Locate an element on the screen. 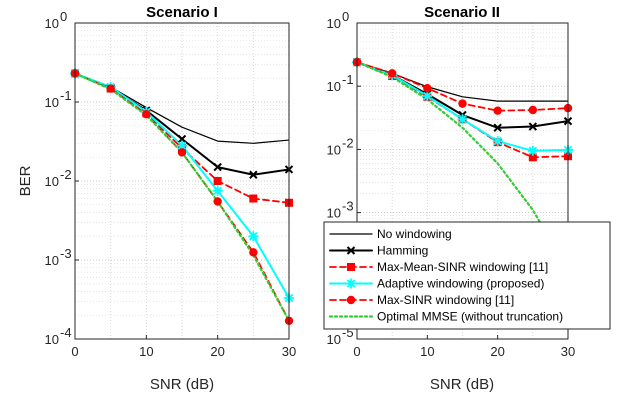 The height and width of the screenshot is (397, 618). legend-label: Max-SINR windowing [11] is located at coordinates (445, 300).